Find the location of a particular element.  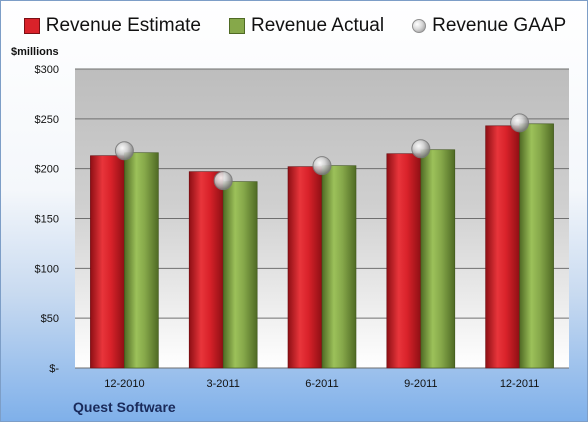

y-tick-label: $100 is located at coordinates (47, 269).